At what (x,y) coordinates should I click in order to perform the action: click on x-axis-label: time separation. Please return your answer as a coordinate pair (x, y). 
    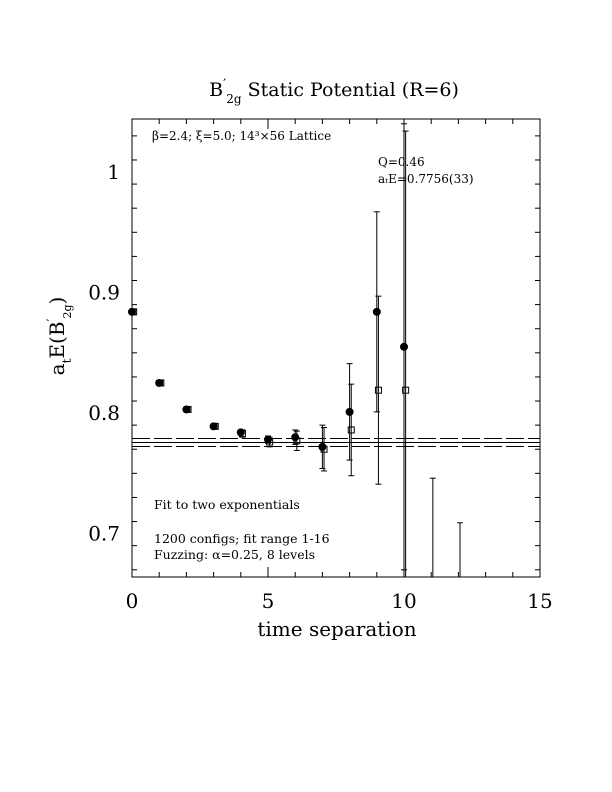
    Looking at the image, I should click on (336, 629).